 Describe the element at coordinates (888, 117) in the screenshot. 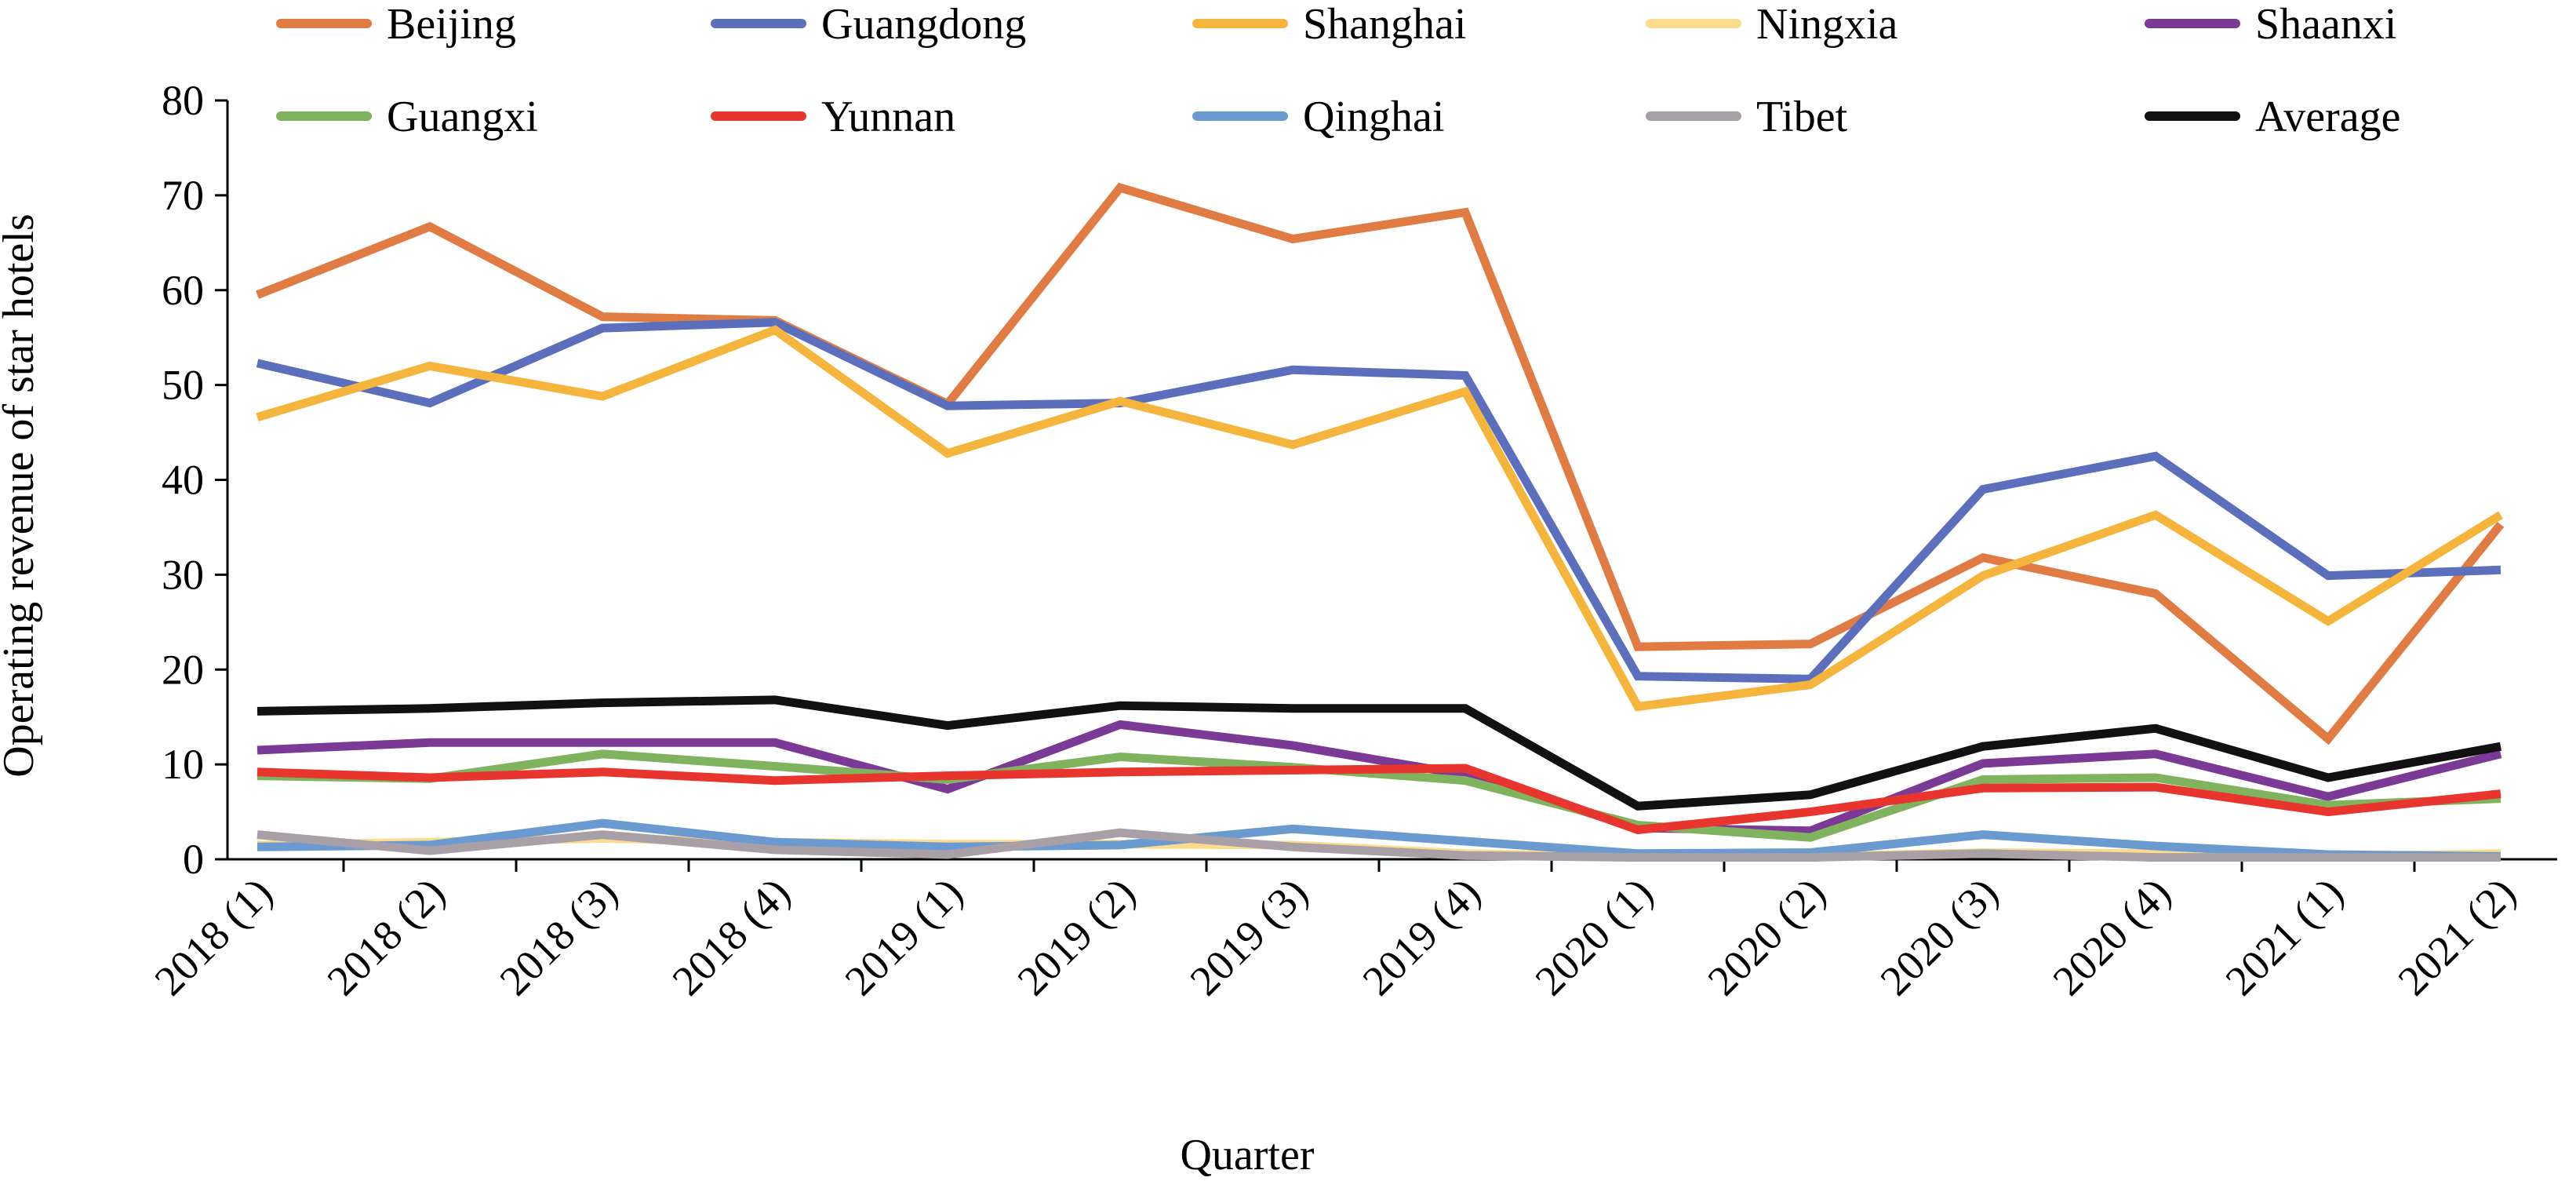

I see `legend-label: Yunnan` at that location.